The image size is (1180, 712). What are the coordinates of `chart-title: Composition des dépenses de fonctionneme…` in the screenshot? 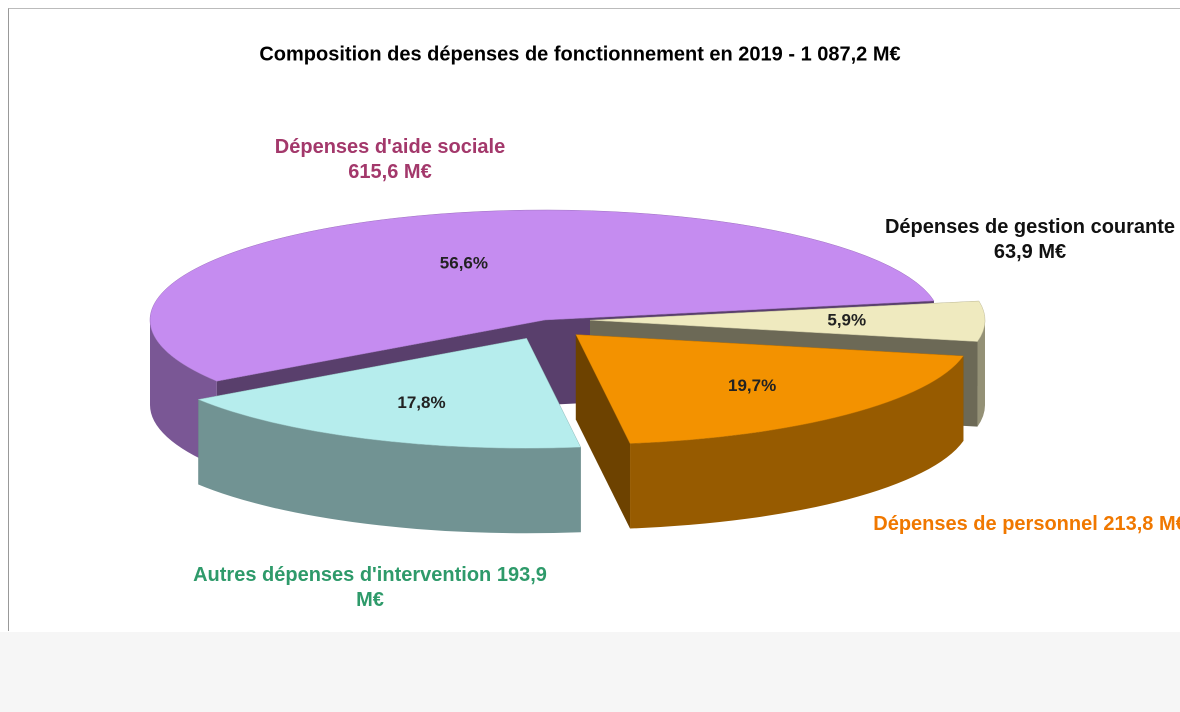 It's located at (579, 54).